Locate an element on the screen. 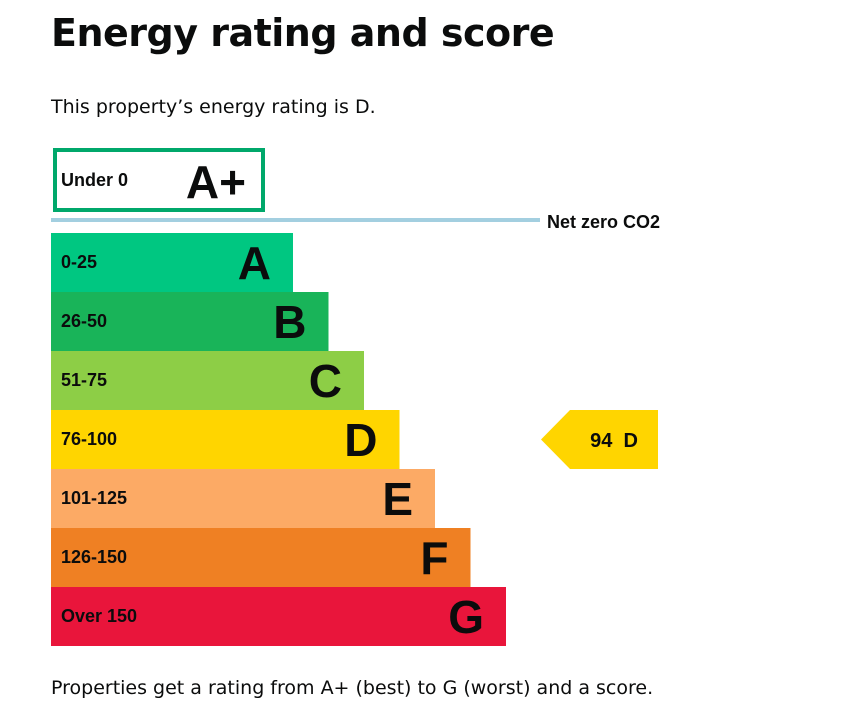  band-f-letter: F is located at coordinates (434, 558).